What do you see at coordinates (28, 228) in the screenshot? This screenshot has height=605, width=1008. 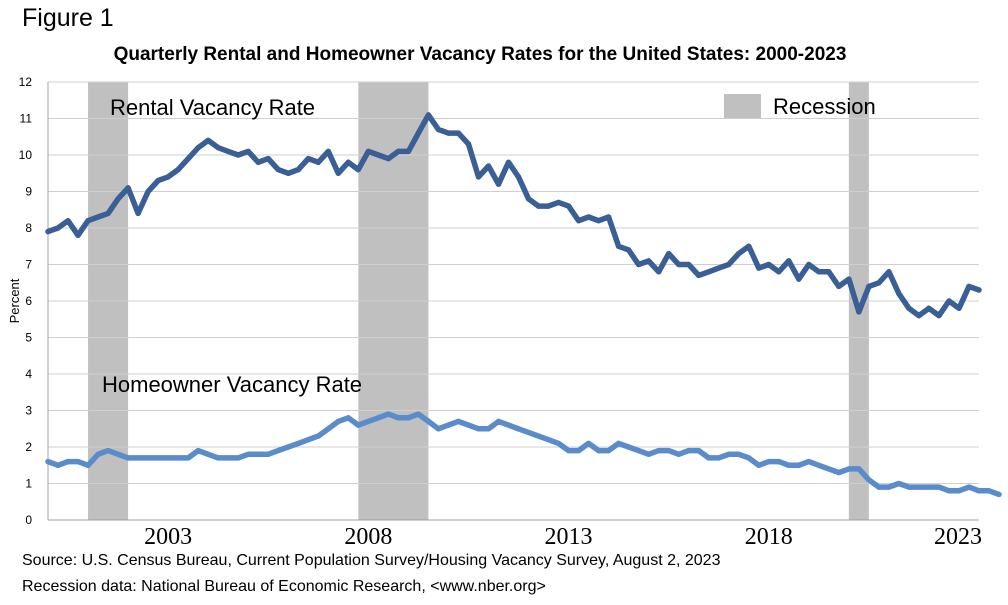 I see `y-tick-label-8: 8` at bounding box center [28, 228].